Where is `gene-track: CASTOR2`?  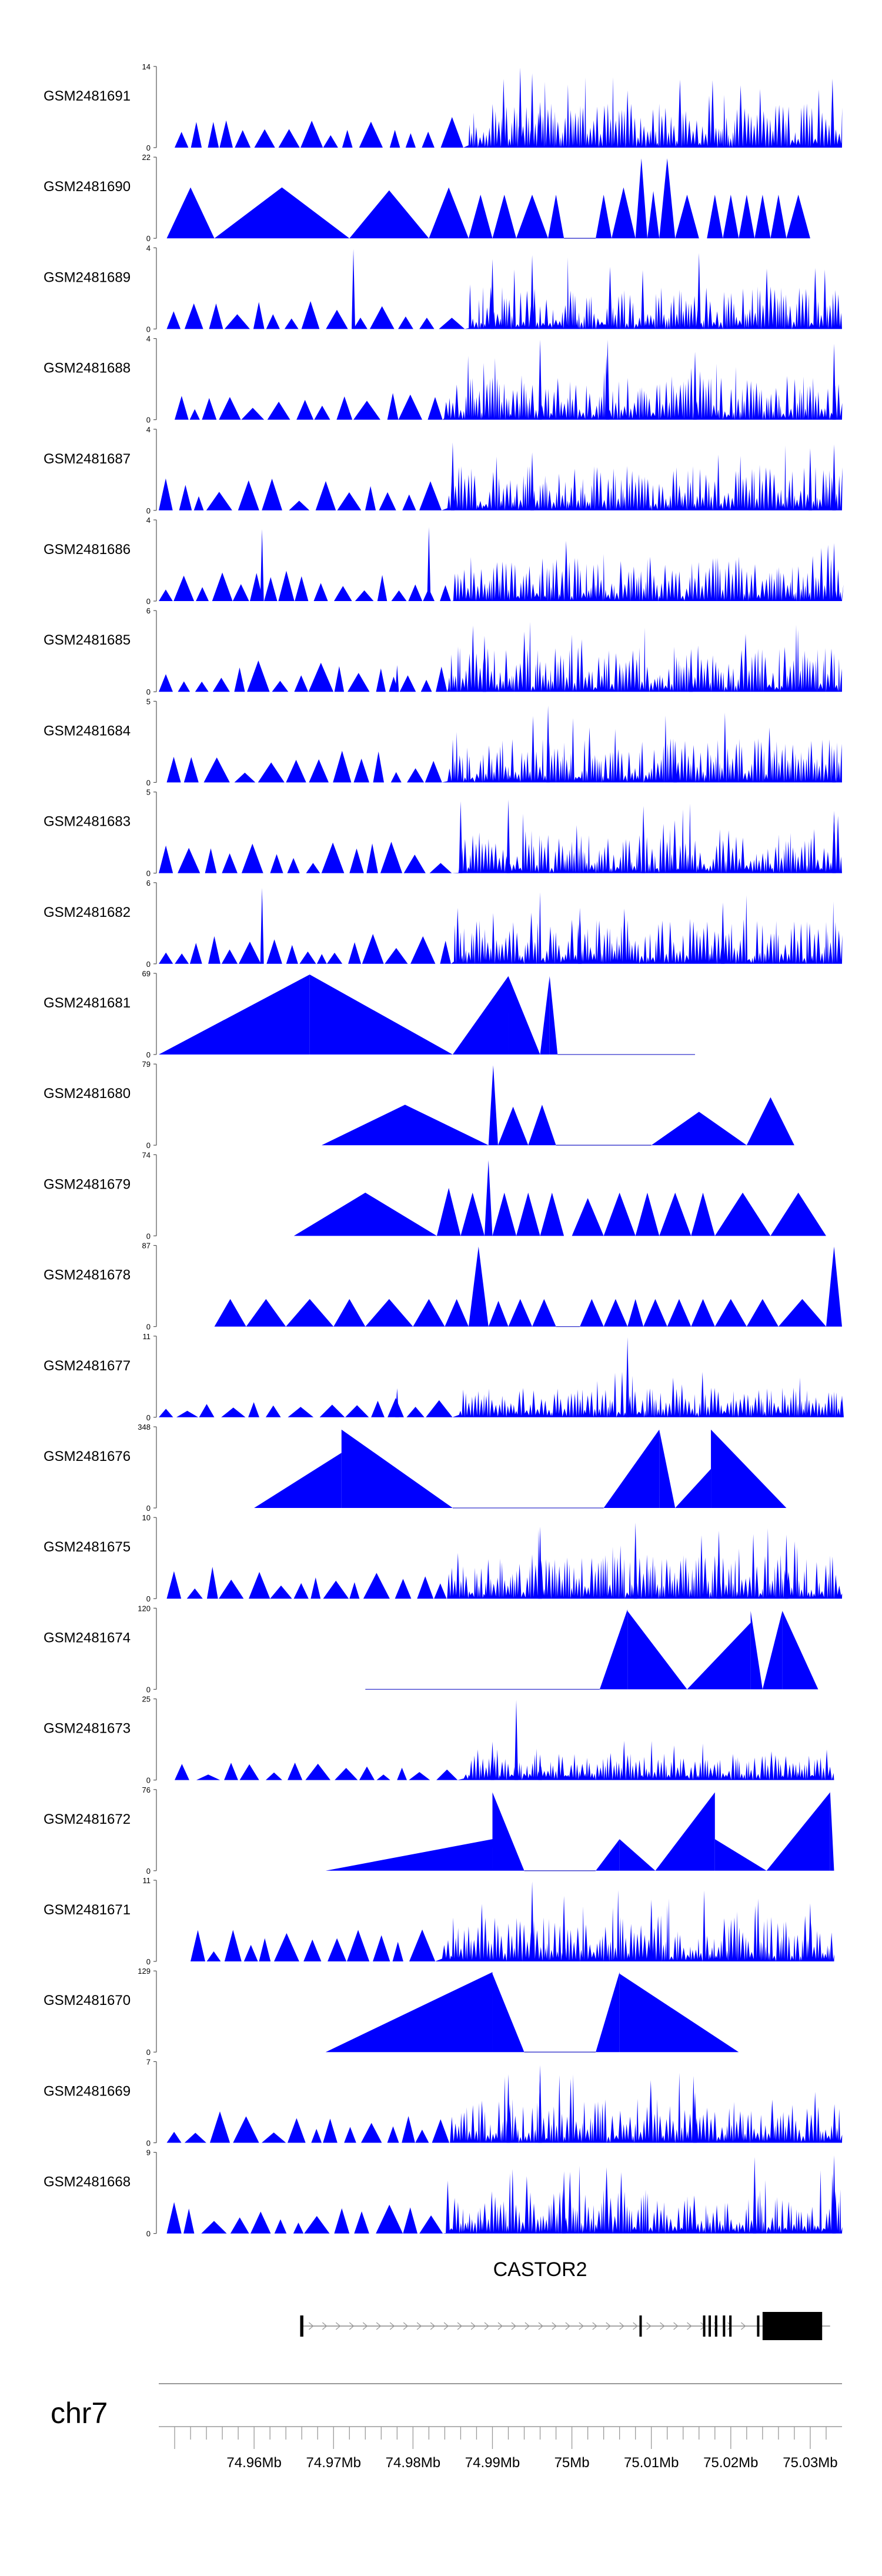 gene-track: CASTOR2 is located at coordinates (565, 2299).